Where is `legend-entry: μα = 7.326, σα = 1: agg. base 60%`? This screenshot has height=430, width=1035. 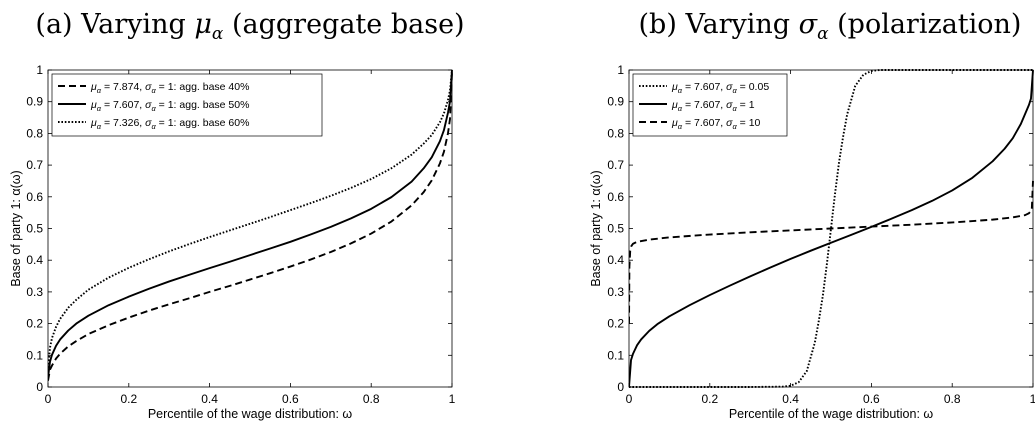
legend-entry: μα = 7.326, σα = 1: agg. base 60% is located at coordinates (169, 124).